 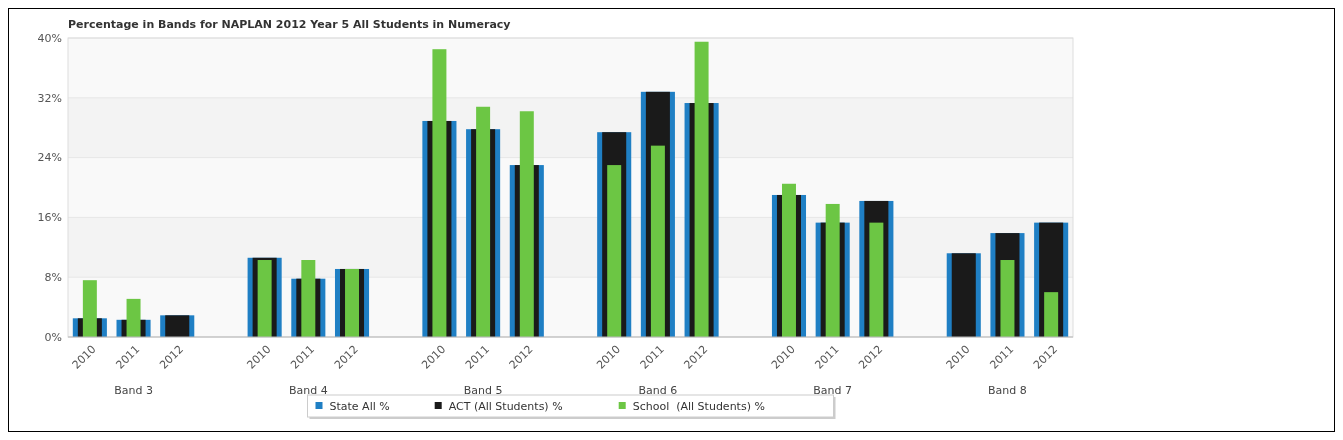 I want to click on y-tick-label: 0%, so click(x=53, y=337).